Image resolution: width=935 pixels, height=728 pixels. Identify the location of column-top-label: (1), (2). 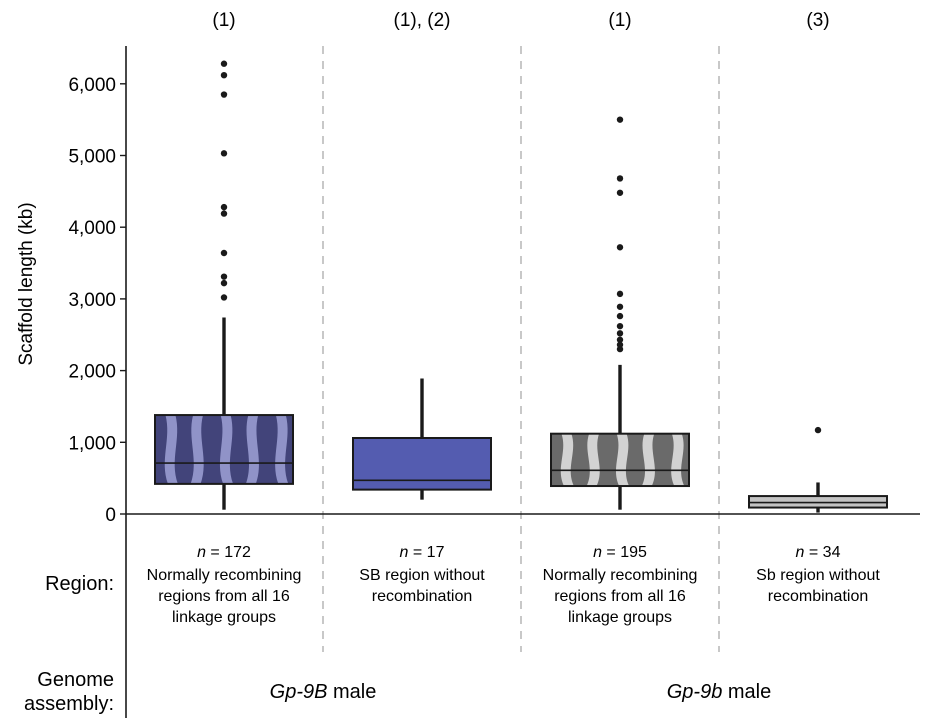
(422, 20).